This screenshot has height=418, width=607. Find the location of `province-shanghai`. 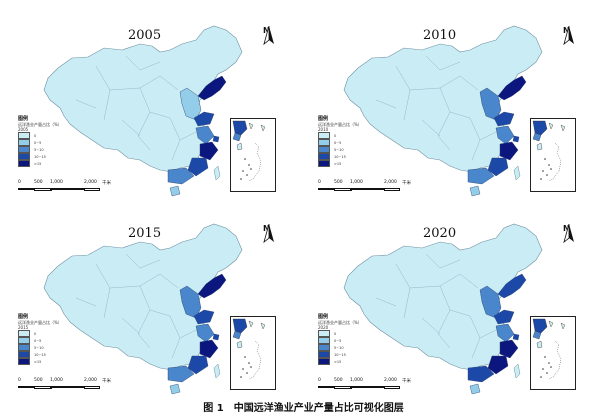

province-shanghai is located at coordinates (516, 139).